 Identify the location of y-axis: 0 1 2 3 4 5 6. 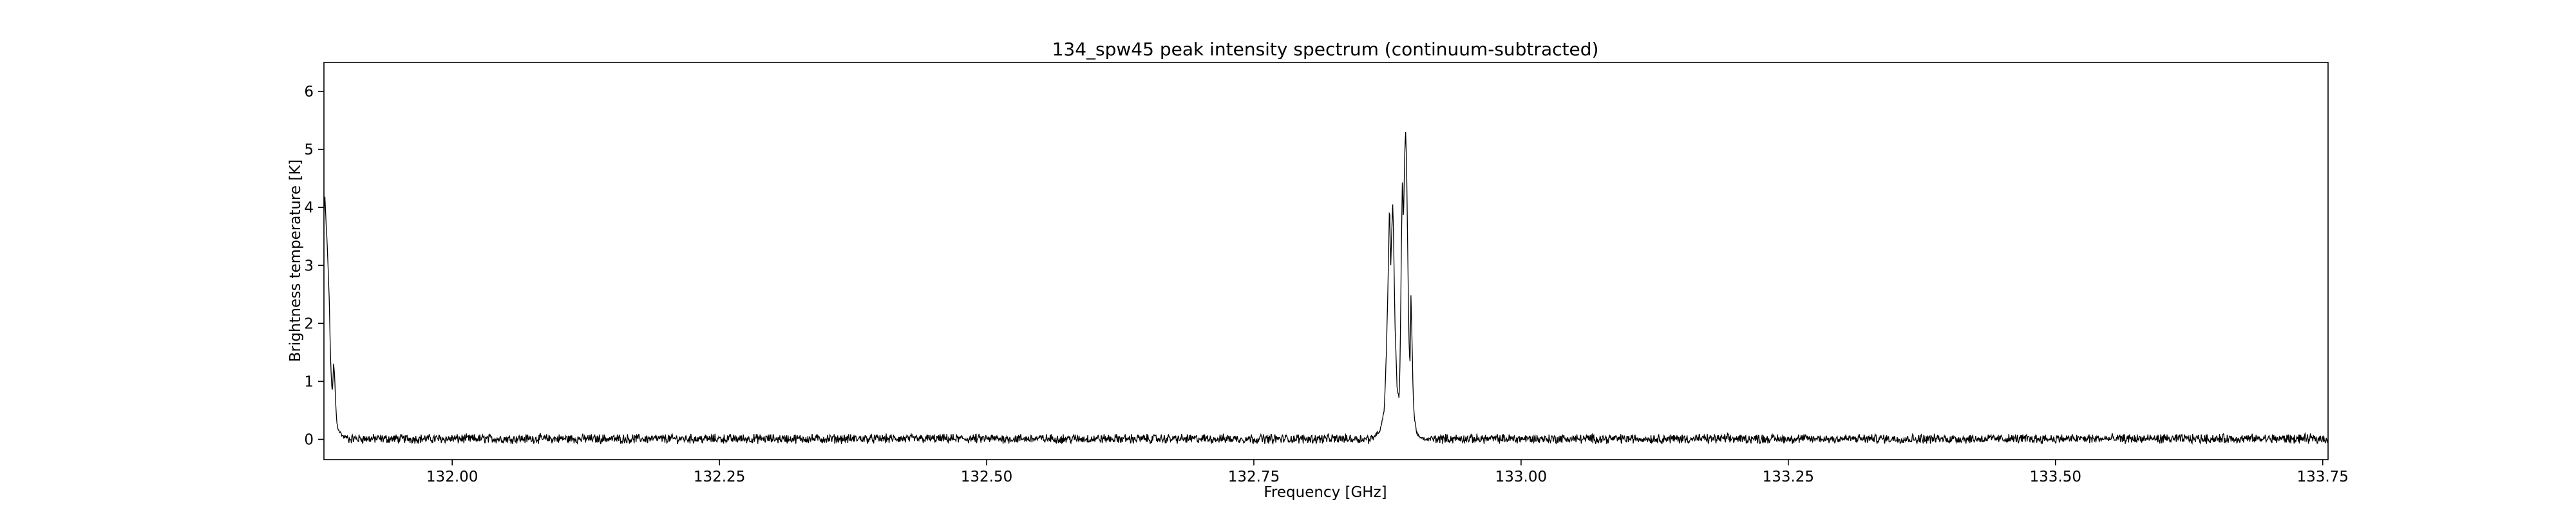
(314, 266).